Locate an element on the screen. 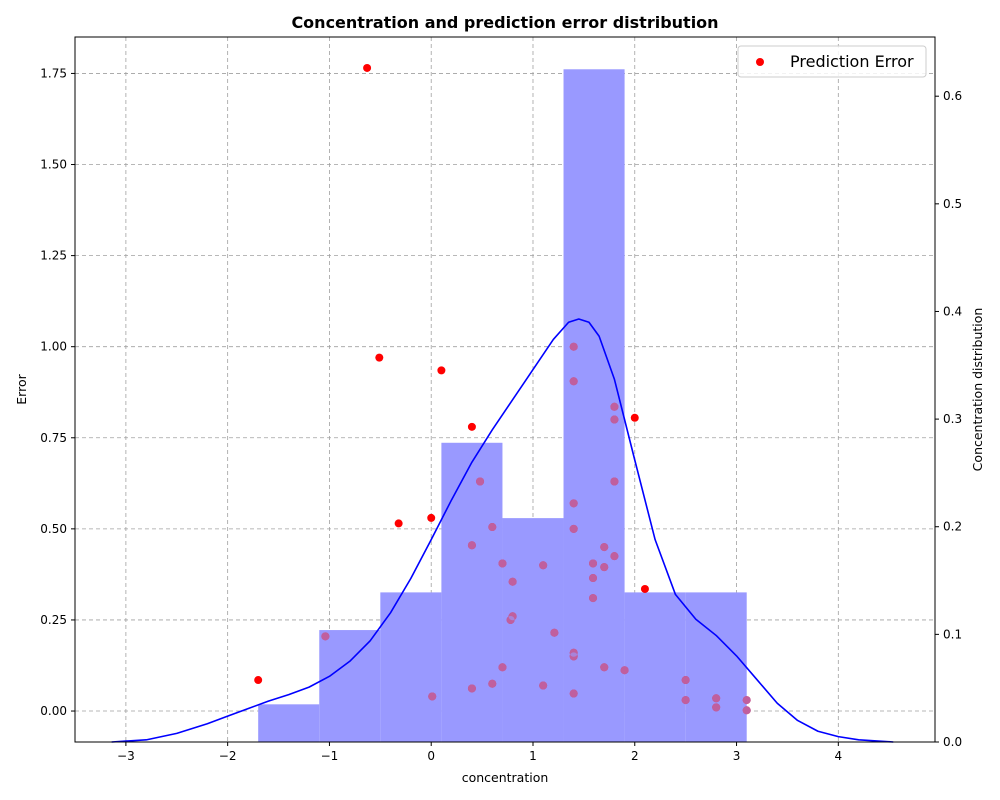 The width and height of the screenshot is (1000, 800). y2-tick-label: 0.6 is located at coordinates (952, 96).